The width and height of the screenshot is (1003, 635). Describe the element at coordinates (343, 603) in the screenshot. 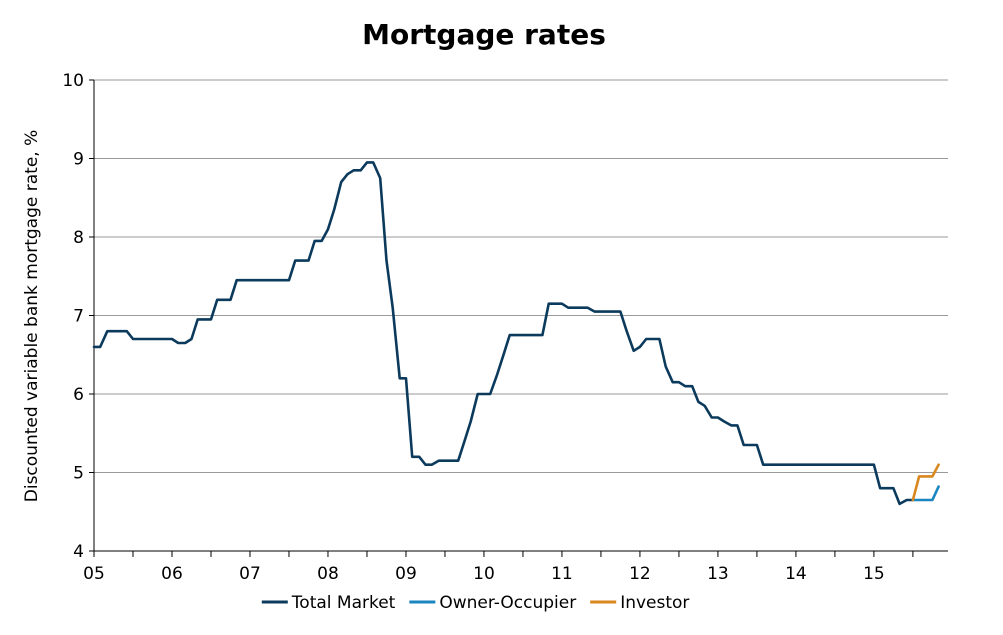

I see `legend-label-total-market: Total Market` at that location.